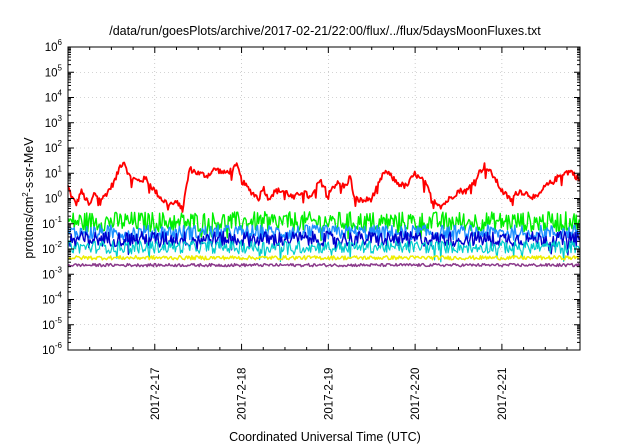  I want to click on y-tick-label: 10⁻³, so click(52, 273).